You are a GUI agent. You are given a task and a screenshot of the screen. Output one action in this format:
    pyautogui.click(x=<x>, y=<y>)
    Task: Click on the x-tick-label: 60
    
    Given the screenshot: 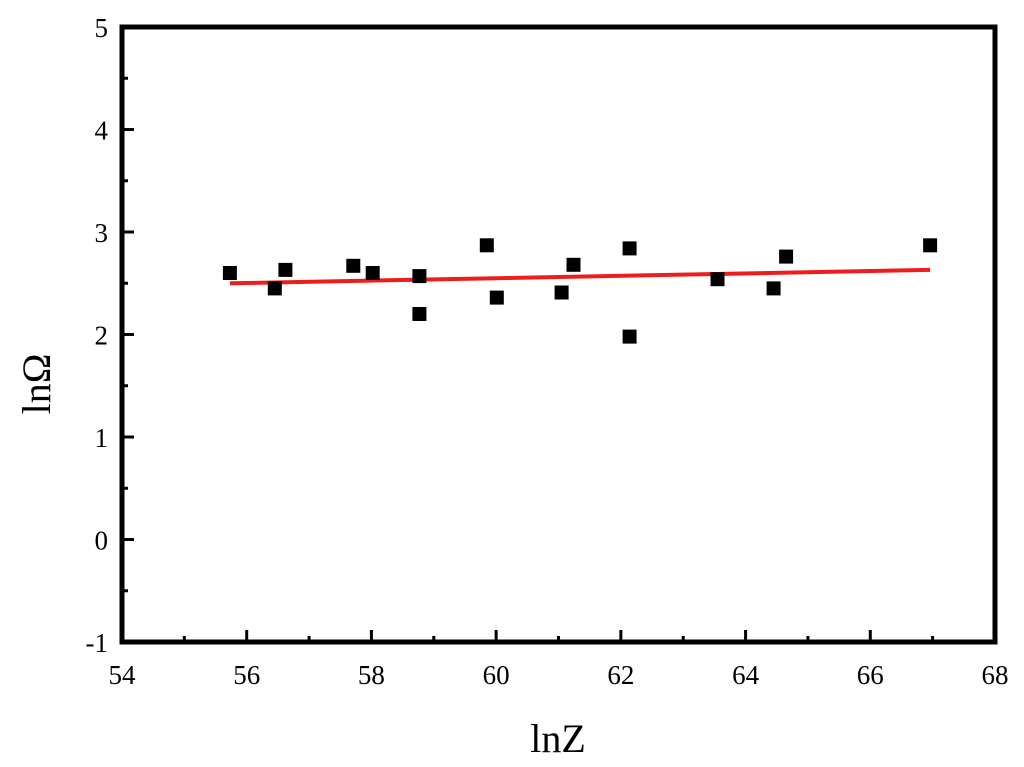 What is the action you would take?
    pyautogui.click(x=496, y=675)
    